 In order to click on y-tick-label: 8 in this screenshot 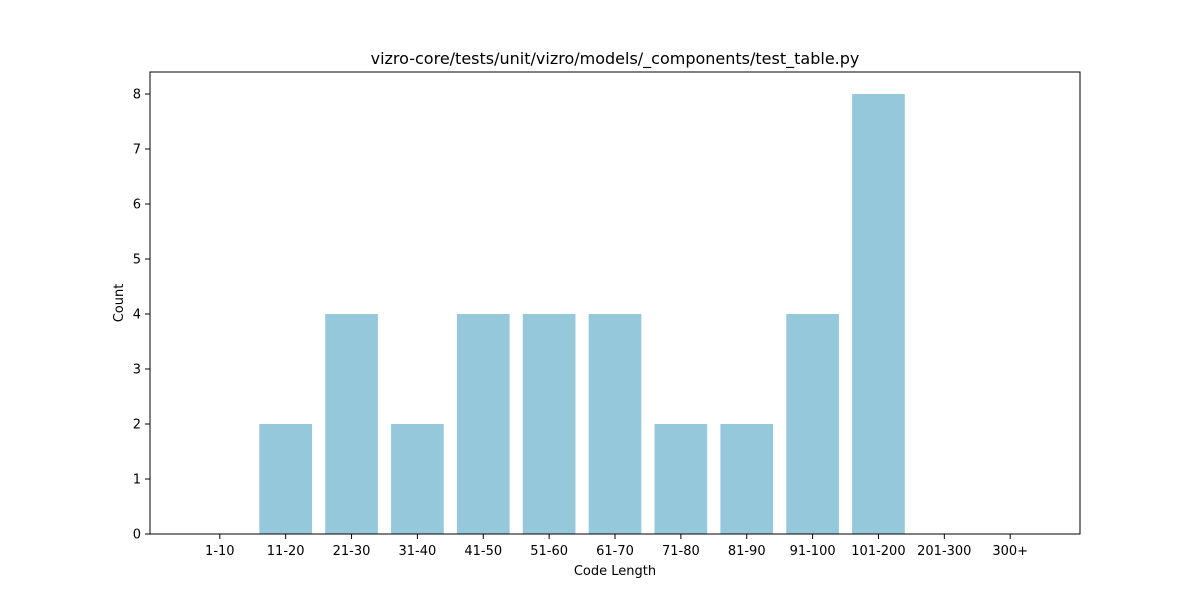, I will do `click(137, 95)`.